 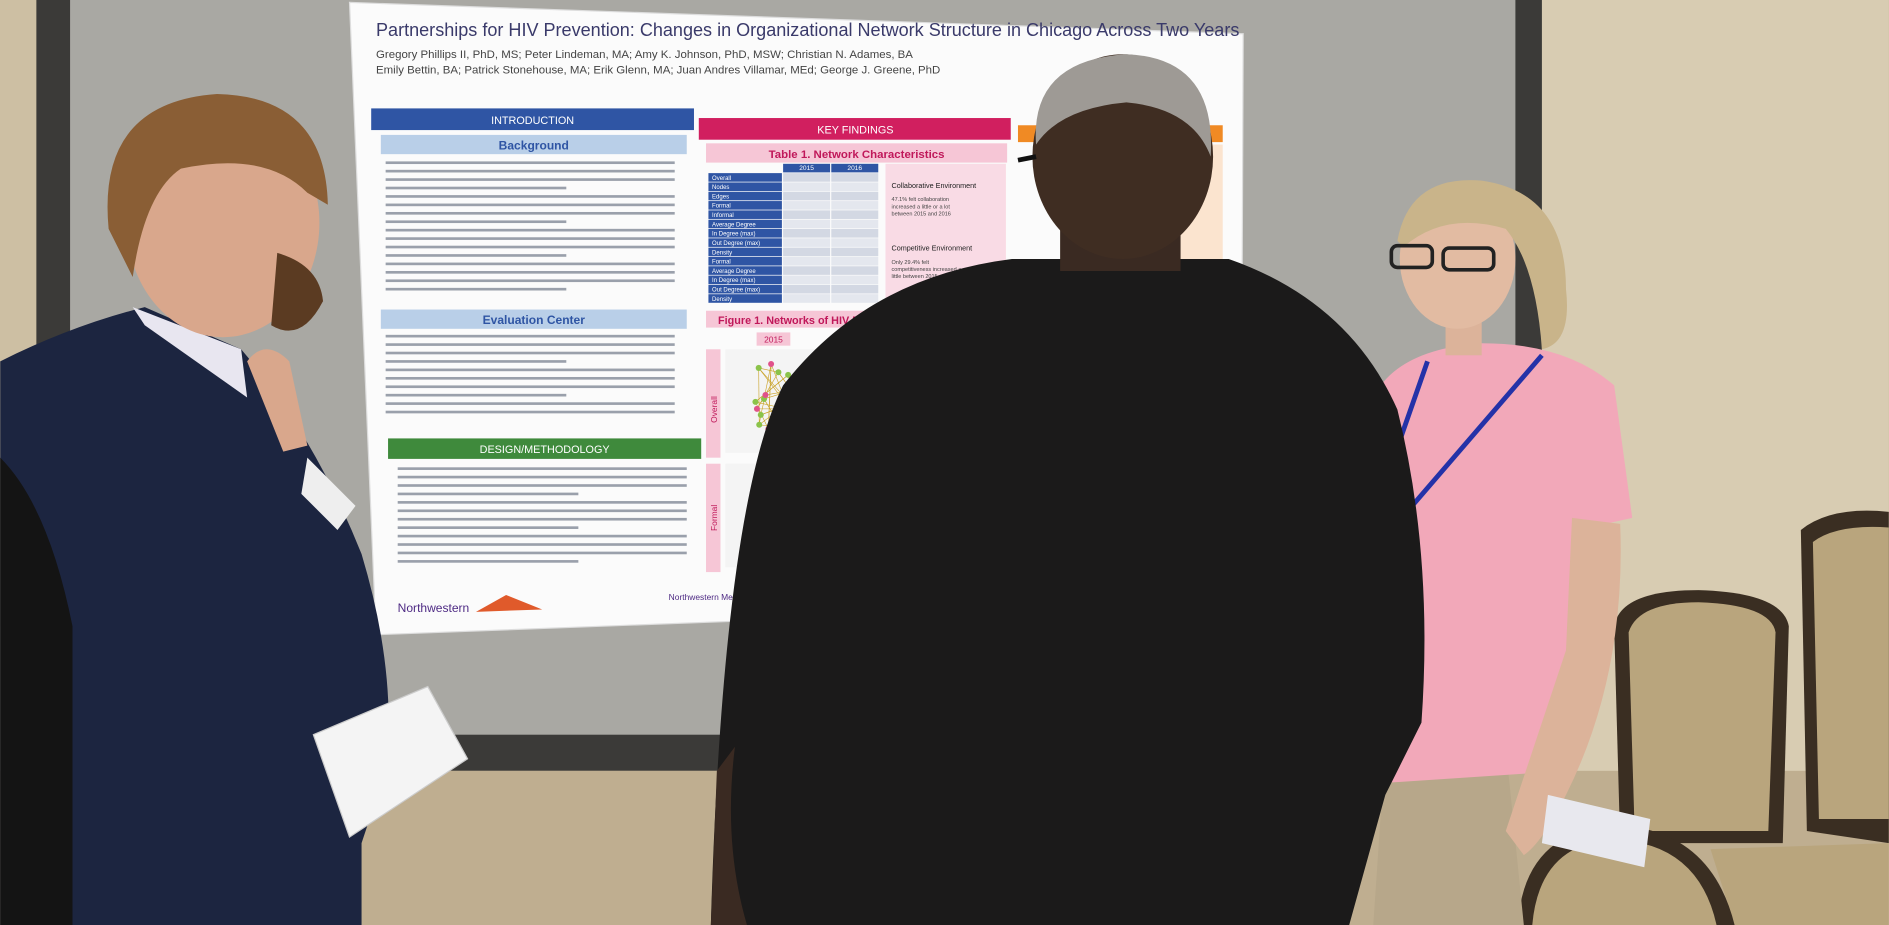 I want to click on hand, so click(x=277, y=400).